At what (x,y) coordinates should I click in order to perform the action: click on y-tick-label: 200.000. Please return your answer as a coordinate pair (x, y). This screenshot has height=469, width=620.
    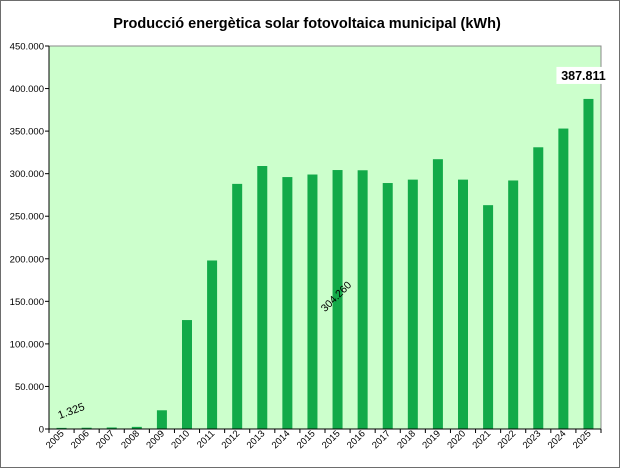
    Looking at the image, I should click on (27, 259).